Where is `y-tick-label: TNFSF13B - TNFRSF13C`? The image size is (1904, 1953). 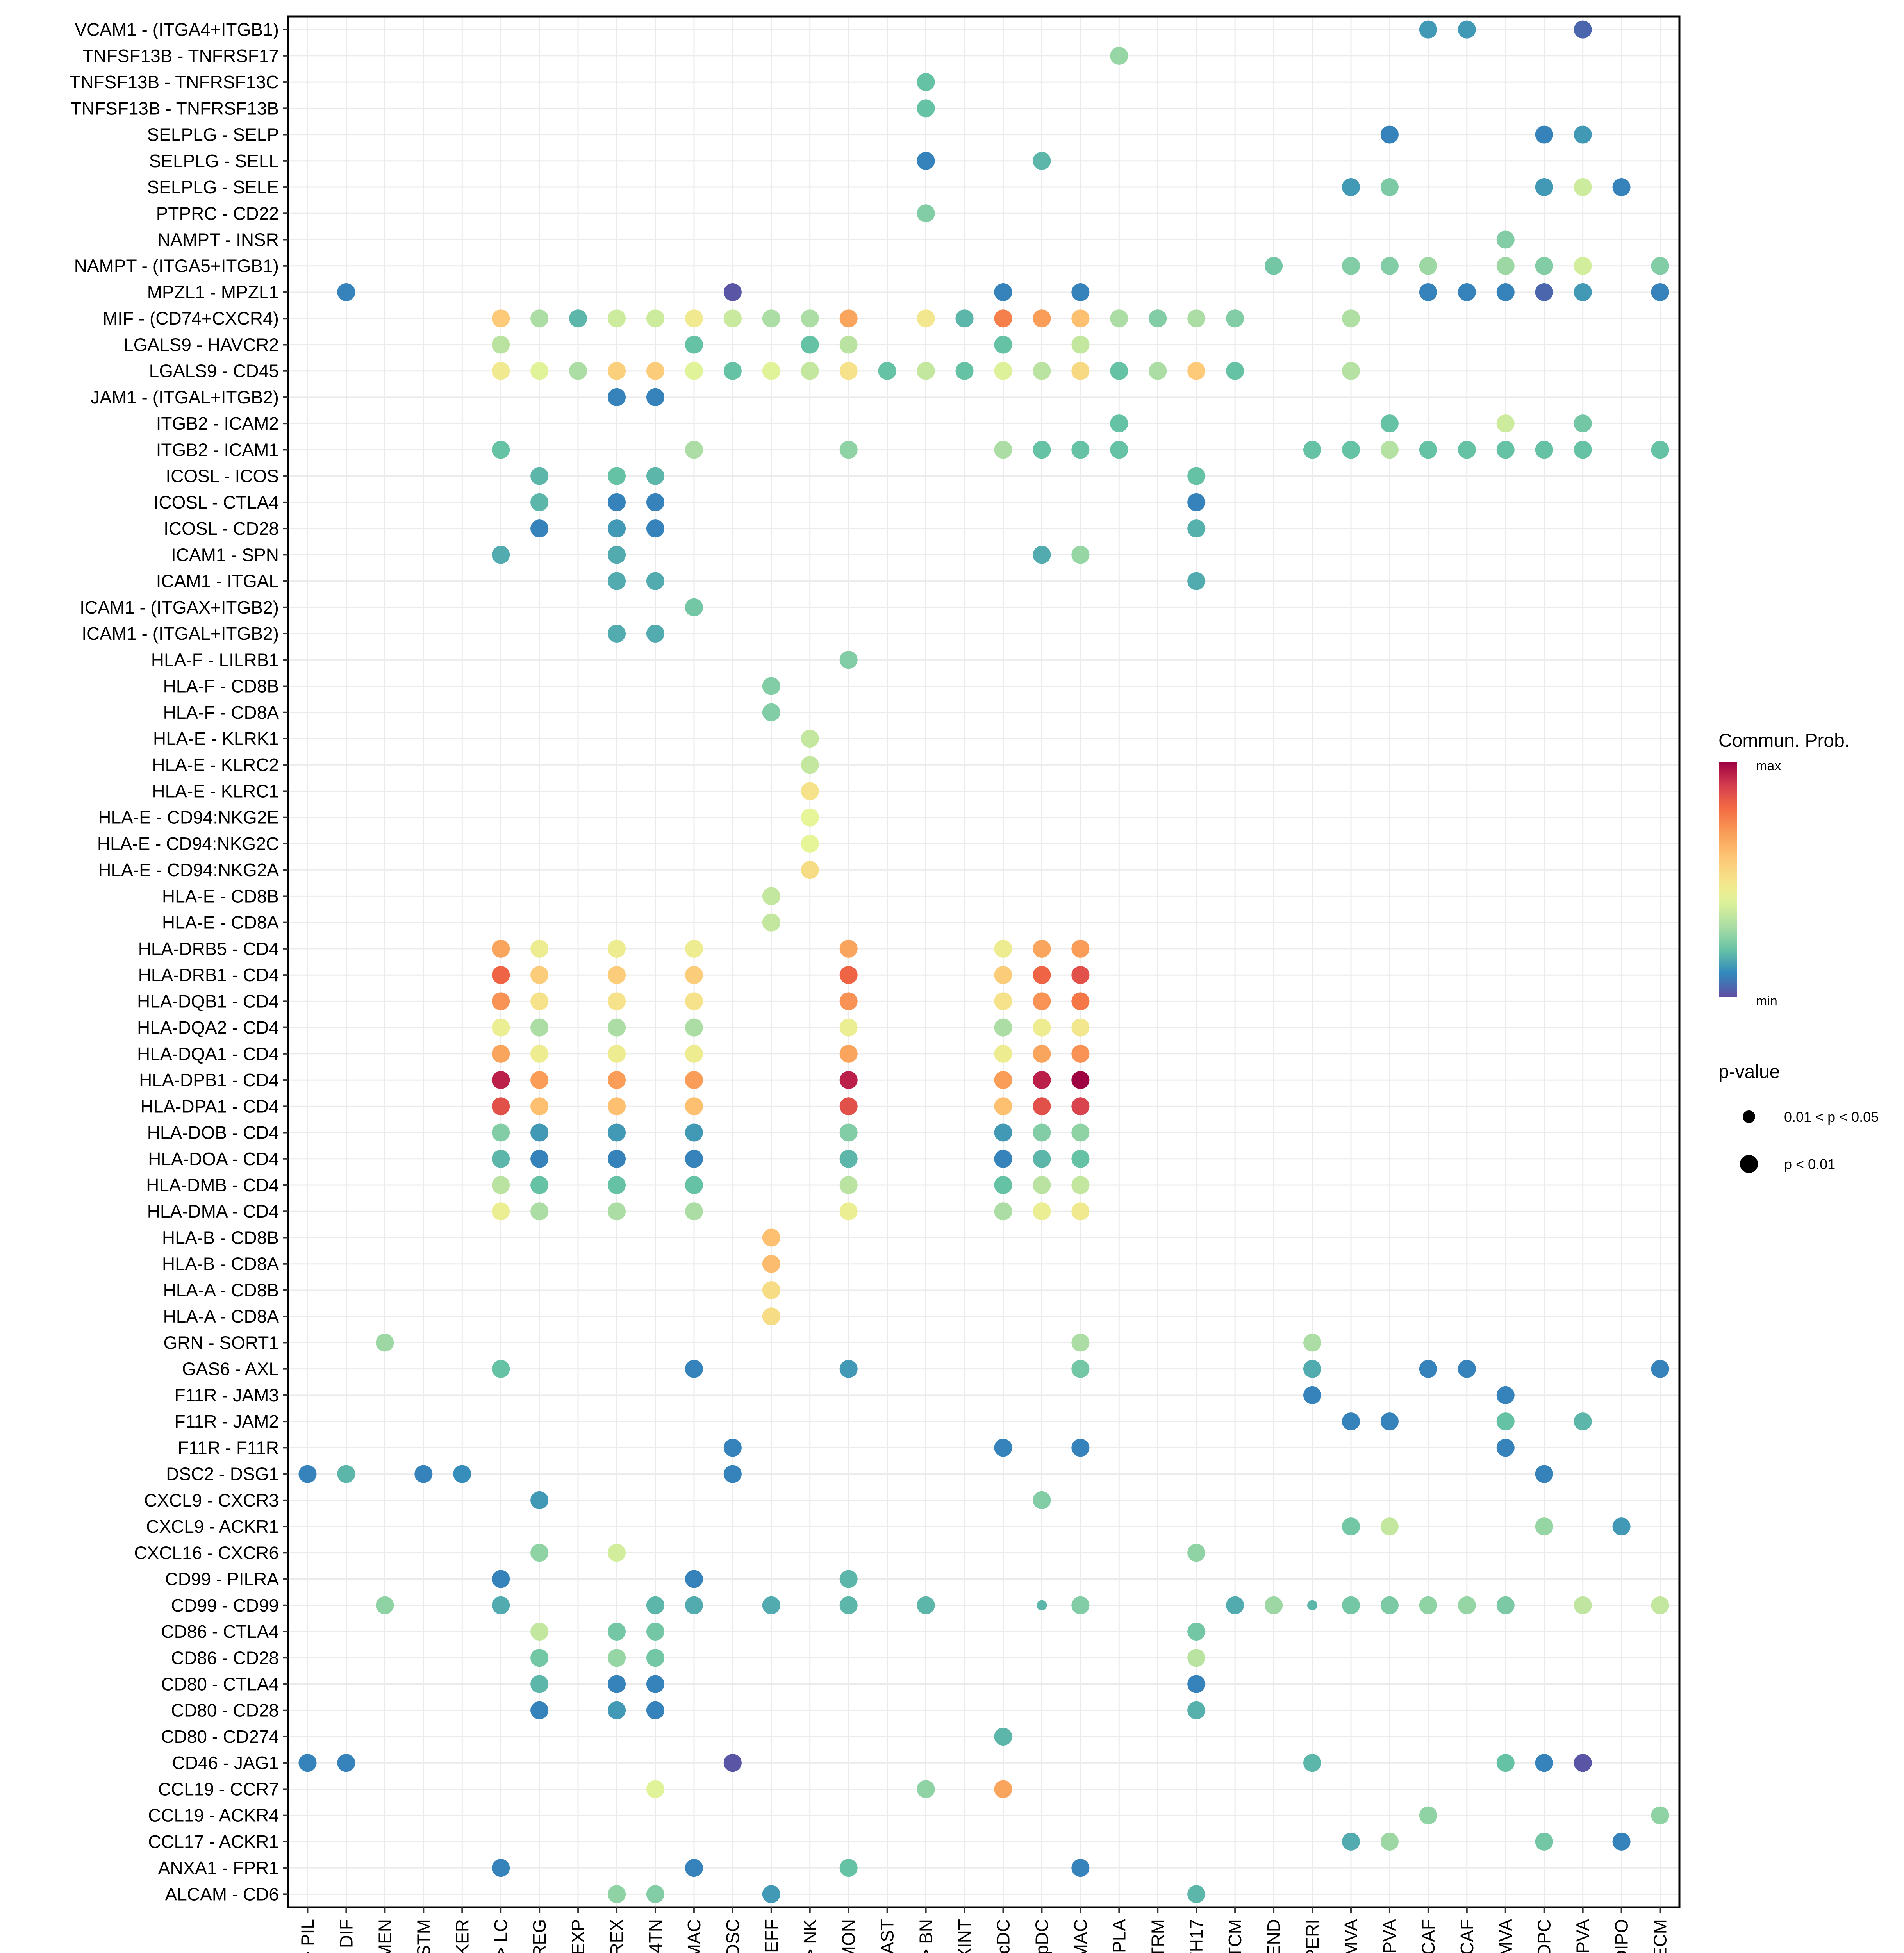 y-tick-label: TNFSF13B - TNFRSF13C is located at coordinates (174, 82).